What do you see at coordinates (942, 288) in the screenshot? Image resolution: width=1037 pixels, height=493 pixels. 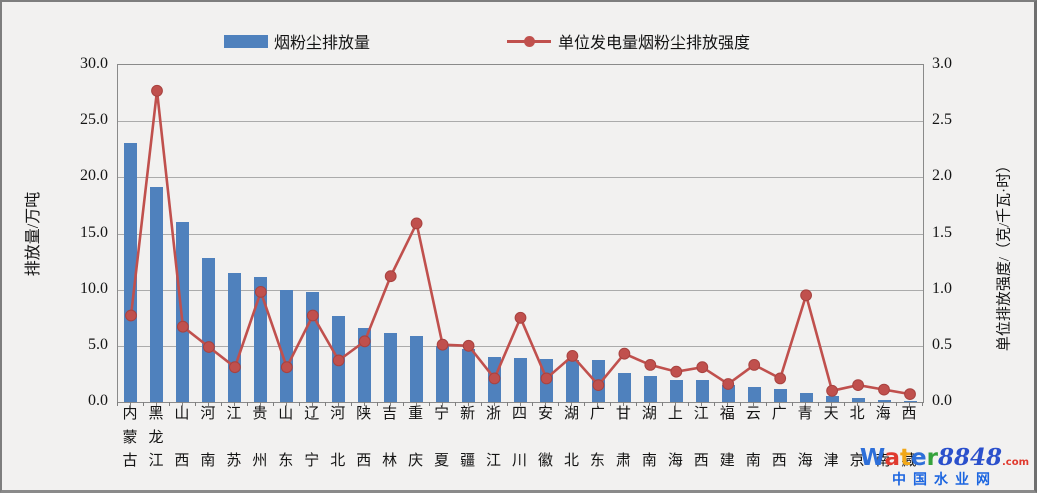 I see `right-axis-tick-label: 1.0` at bounding box center [942, 288].